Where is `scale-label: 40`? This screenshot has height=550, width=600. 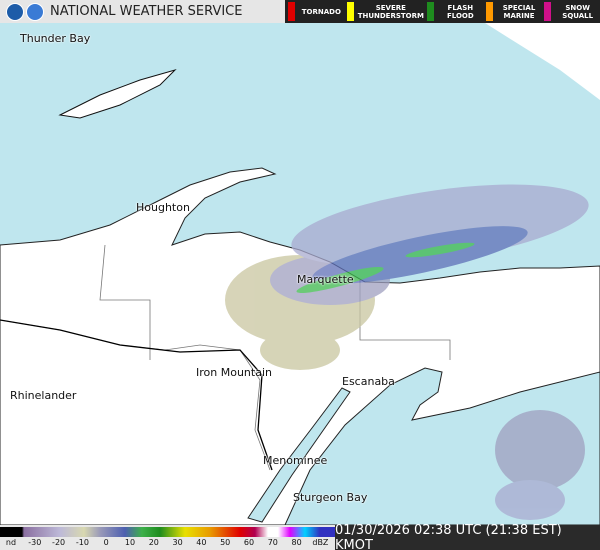
scale-label: 40 is located at coordinates (201, 542).